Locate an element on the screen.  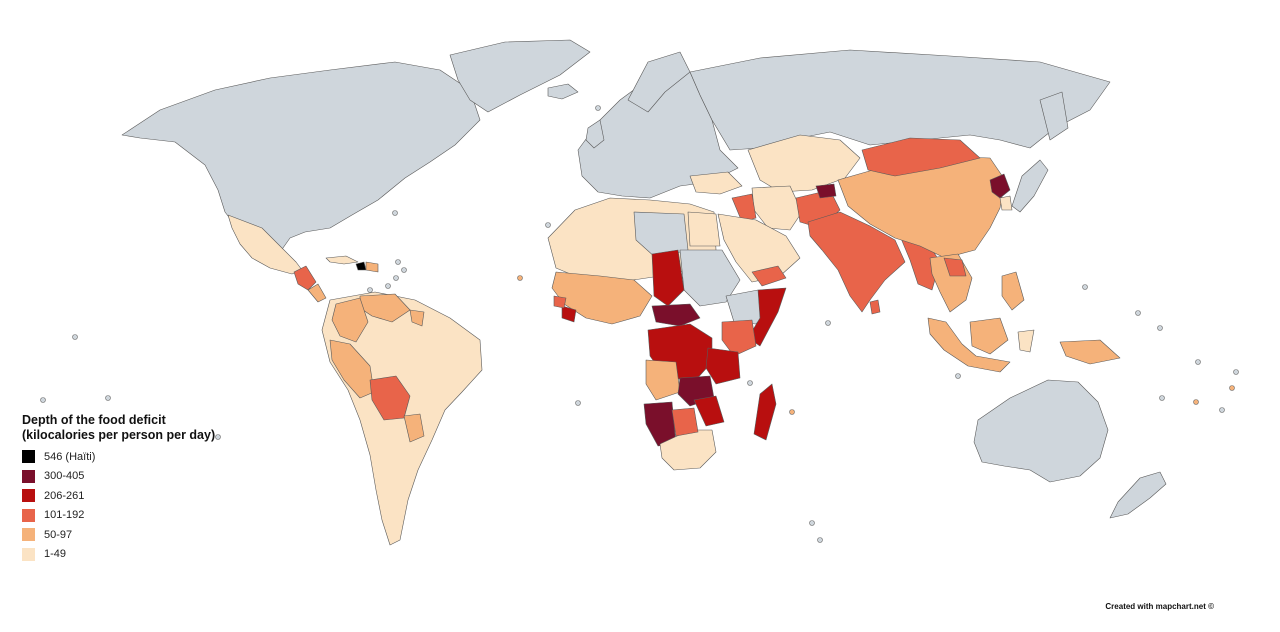
region-paraguay is located at coordinates (414, 428).